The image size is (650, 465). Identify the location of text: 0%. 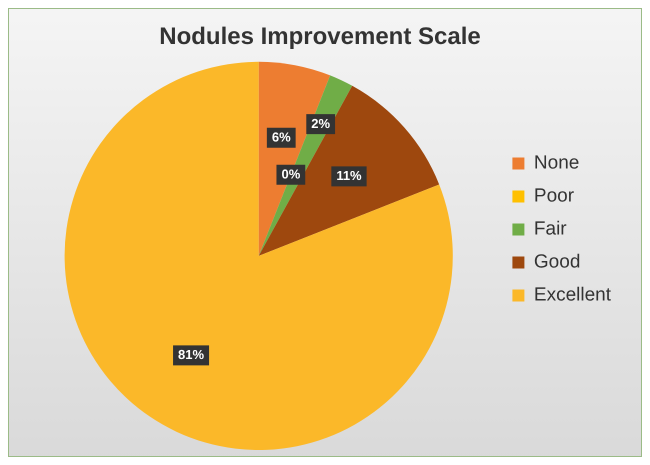
(290, 174).